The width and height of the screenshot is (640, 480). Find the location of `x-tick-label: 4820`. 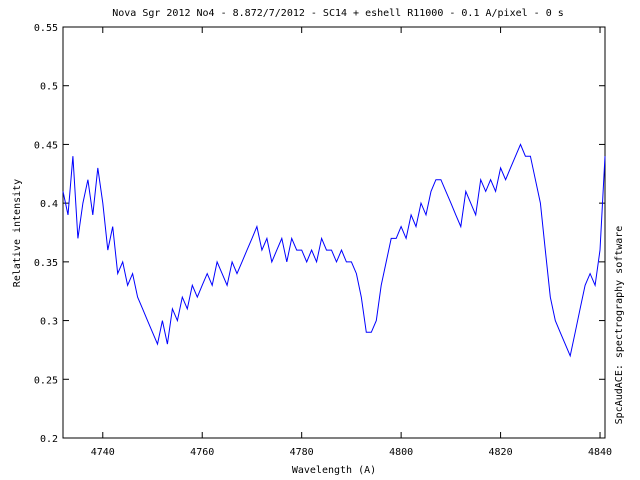

x-tick-label: 4820 is located at coordinates (501, 452).